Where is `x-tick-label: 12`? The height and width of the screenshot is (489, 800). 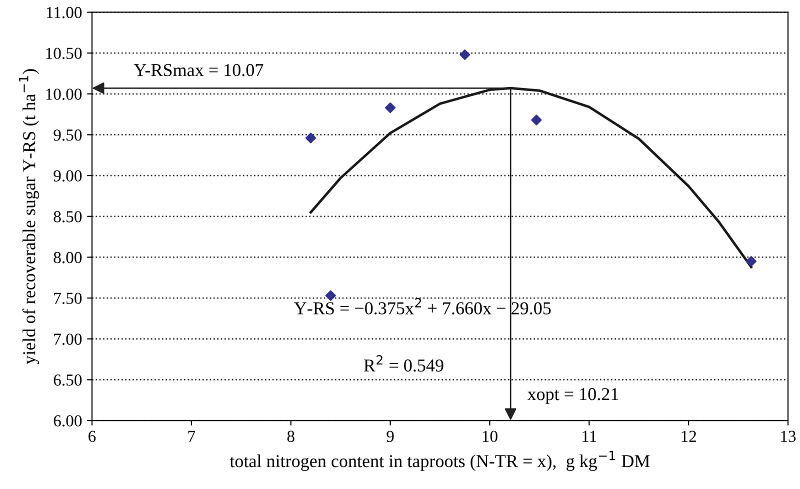 x-tick-label: 12 is located at coordinates (689, 436).